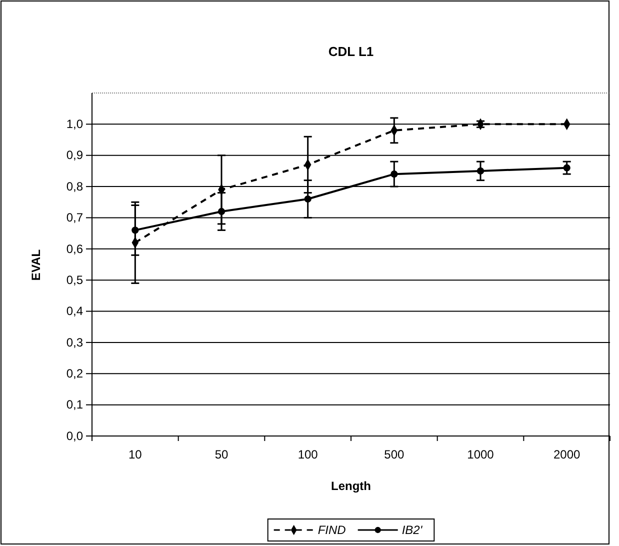 Image resolution: width=619 pixels, height=546 pixels. What do you see at coordinates (75, 311) in the screenshot?
I see `y-tick-label: 0,4` at bounding box center [75, 311].